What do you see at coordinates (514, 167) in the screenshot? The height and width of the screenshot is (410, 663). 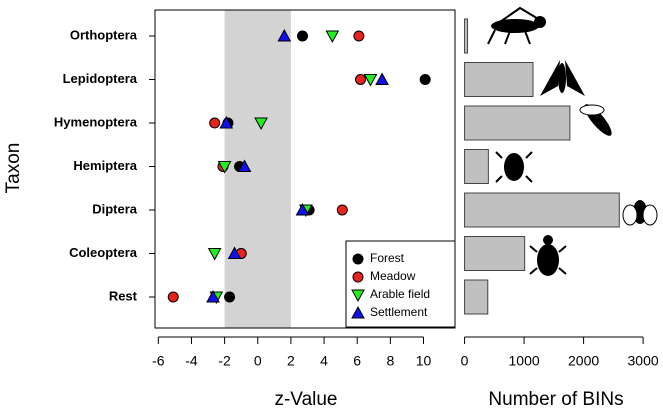 I see `bug-icon` at bounding box center [514, 167].